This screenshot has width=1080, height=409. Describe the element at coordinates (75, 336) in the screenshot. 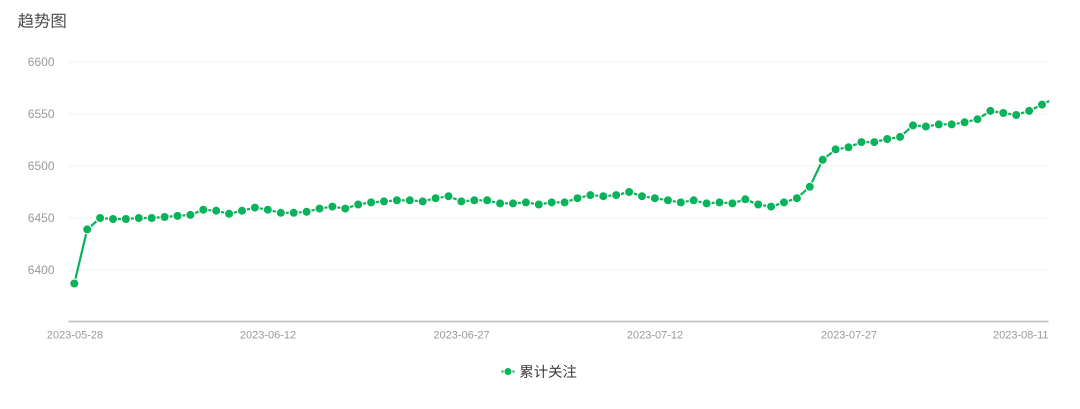

I see `svg-text: 2023-05-28` at that location.